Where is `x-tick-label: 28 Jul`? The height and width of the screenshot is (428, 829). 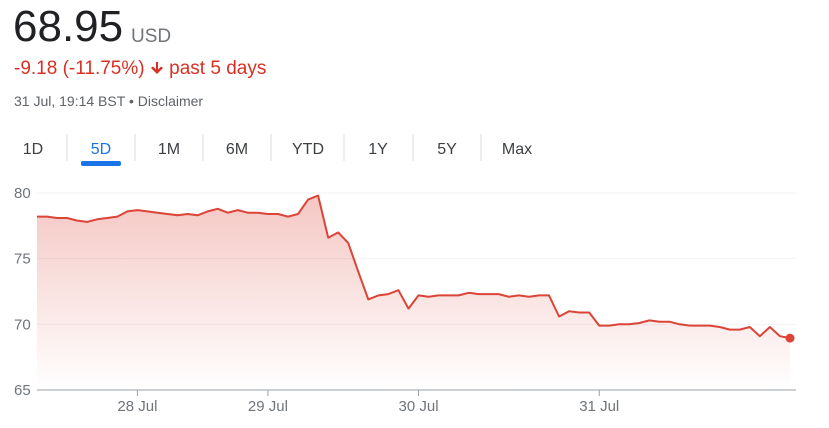
x-tick-label: 28 Jul is located at coordinates (137, 406).